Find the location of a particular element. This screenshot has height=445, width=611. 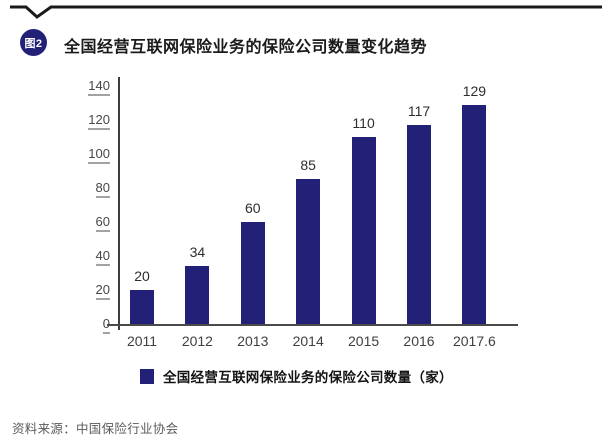

y-tick-label: 120 is located at coordinates (99, 120).